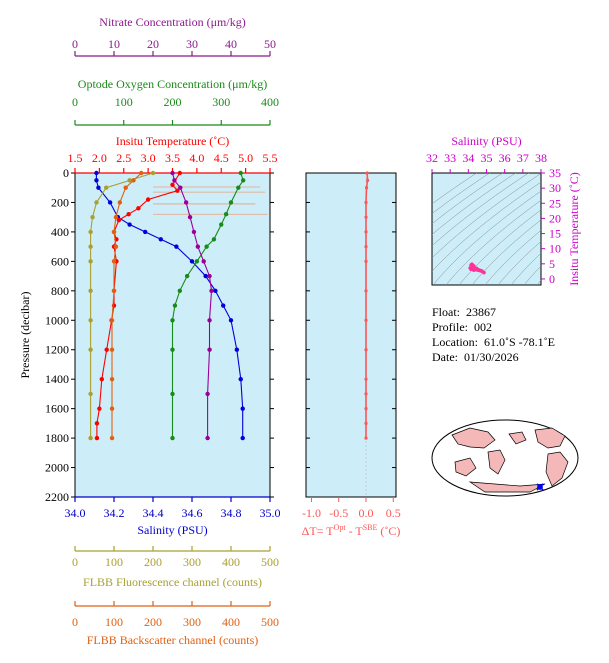 The image size is (609, 663). What do you see at coordinates (196, 158) in the screenshot?
I see `temperature-tick-label: 4.0` at bounding box center [196, 158].